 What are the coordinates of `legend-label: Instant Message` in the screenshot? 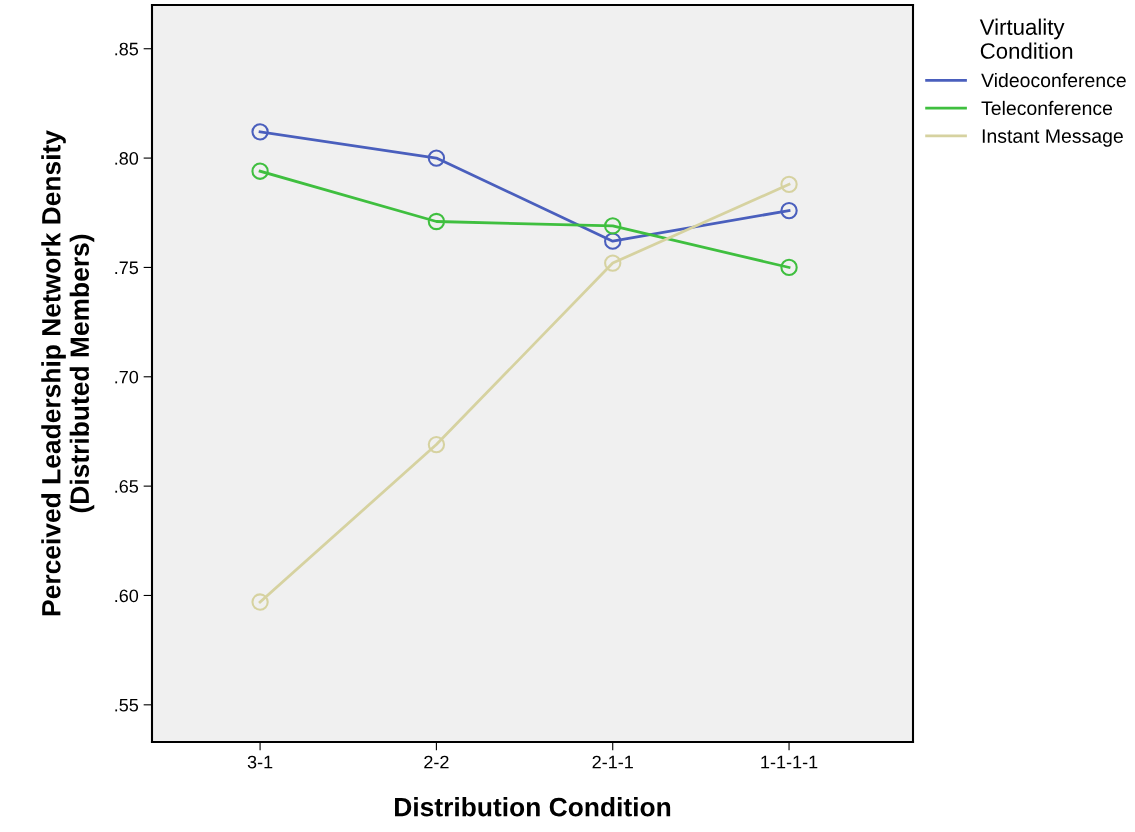 It's located at (1052, 138).